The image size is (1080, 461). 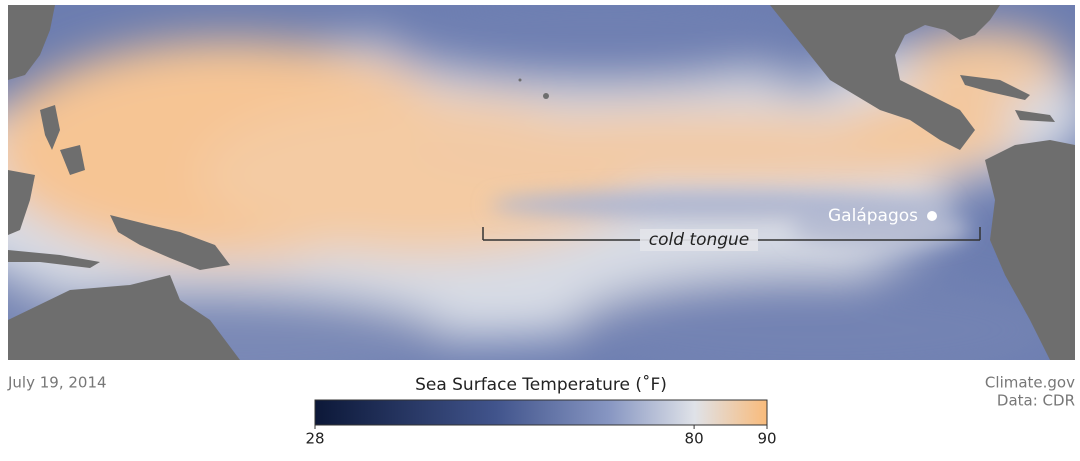 I want to click on cold-tongue-label: cold tongue, so click(x=699, y=240).